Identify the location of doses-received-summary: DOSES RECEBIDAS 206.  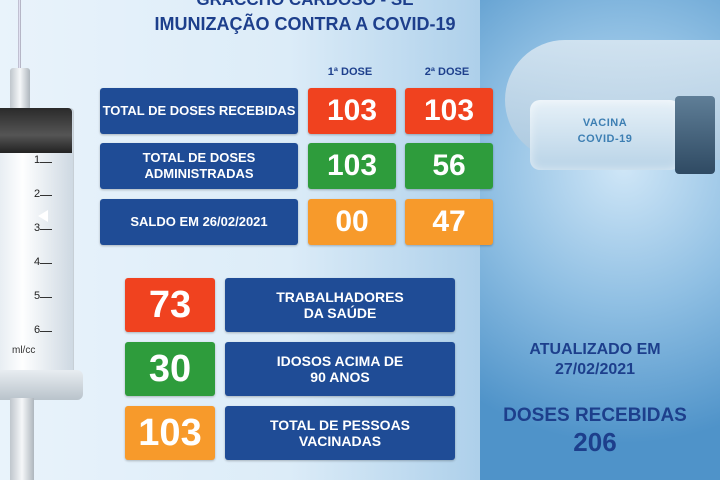
(595, 431).